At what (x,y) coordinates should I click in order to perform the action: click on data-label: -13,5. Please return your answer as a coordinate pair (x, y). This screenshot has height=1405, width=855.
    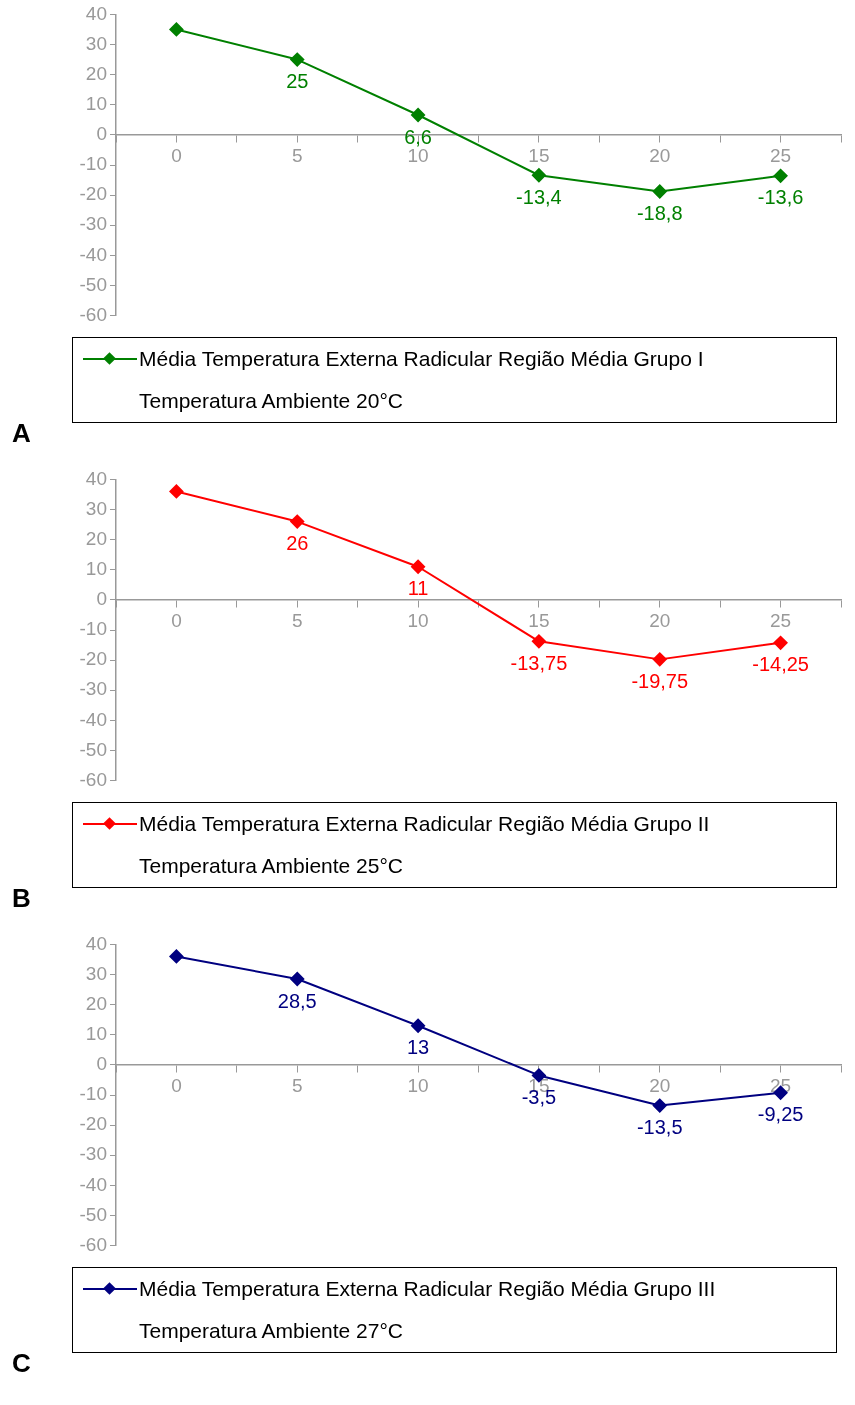
    Looking at the image, I should click on (659, 1127).